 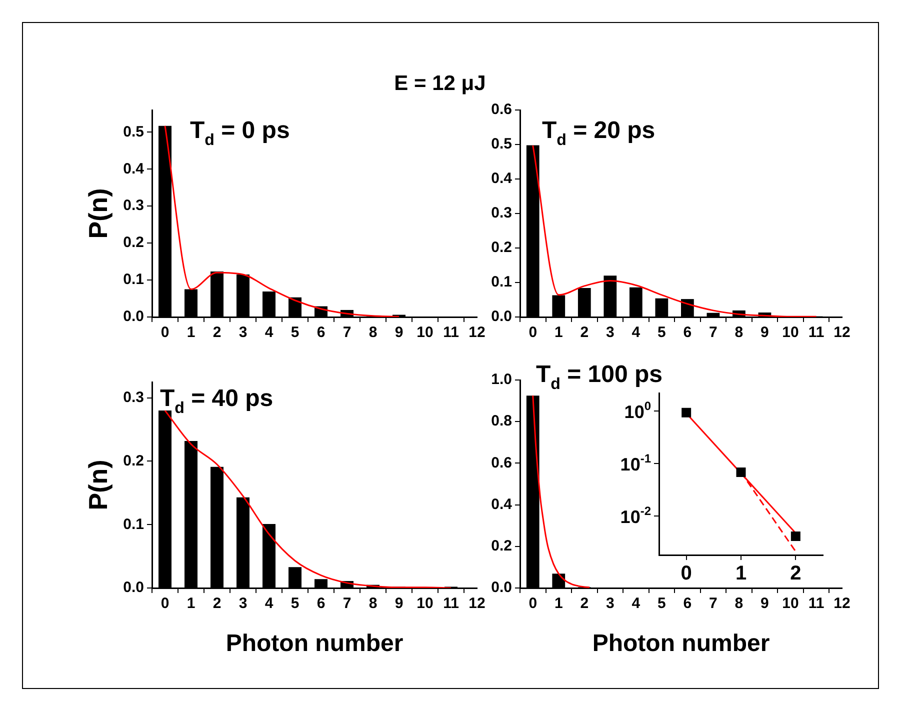 I want to click on y-tick-label: 0.8, so click(x=501, y=421).